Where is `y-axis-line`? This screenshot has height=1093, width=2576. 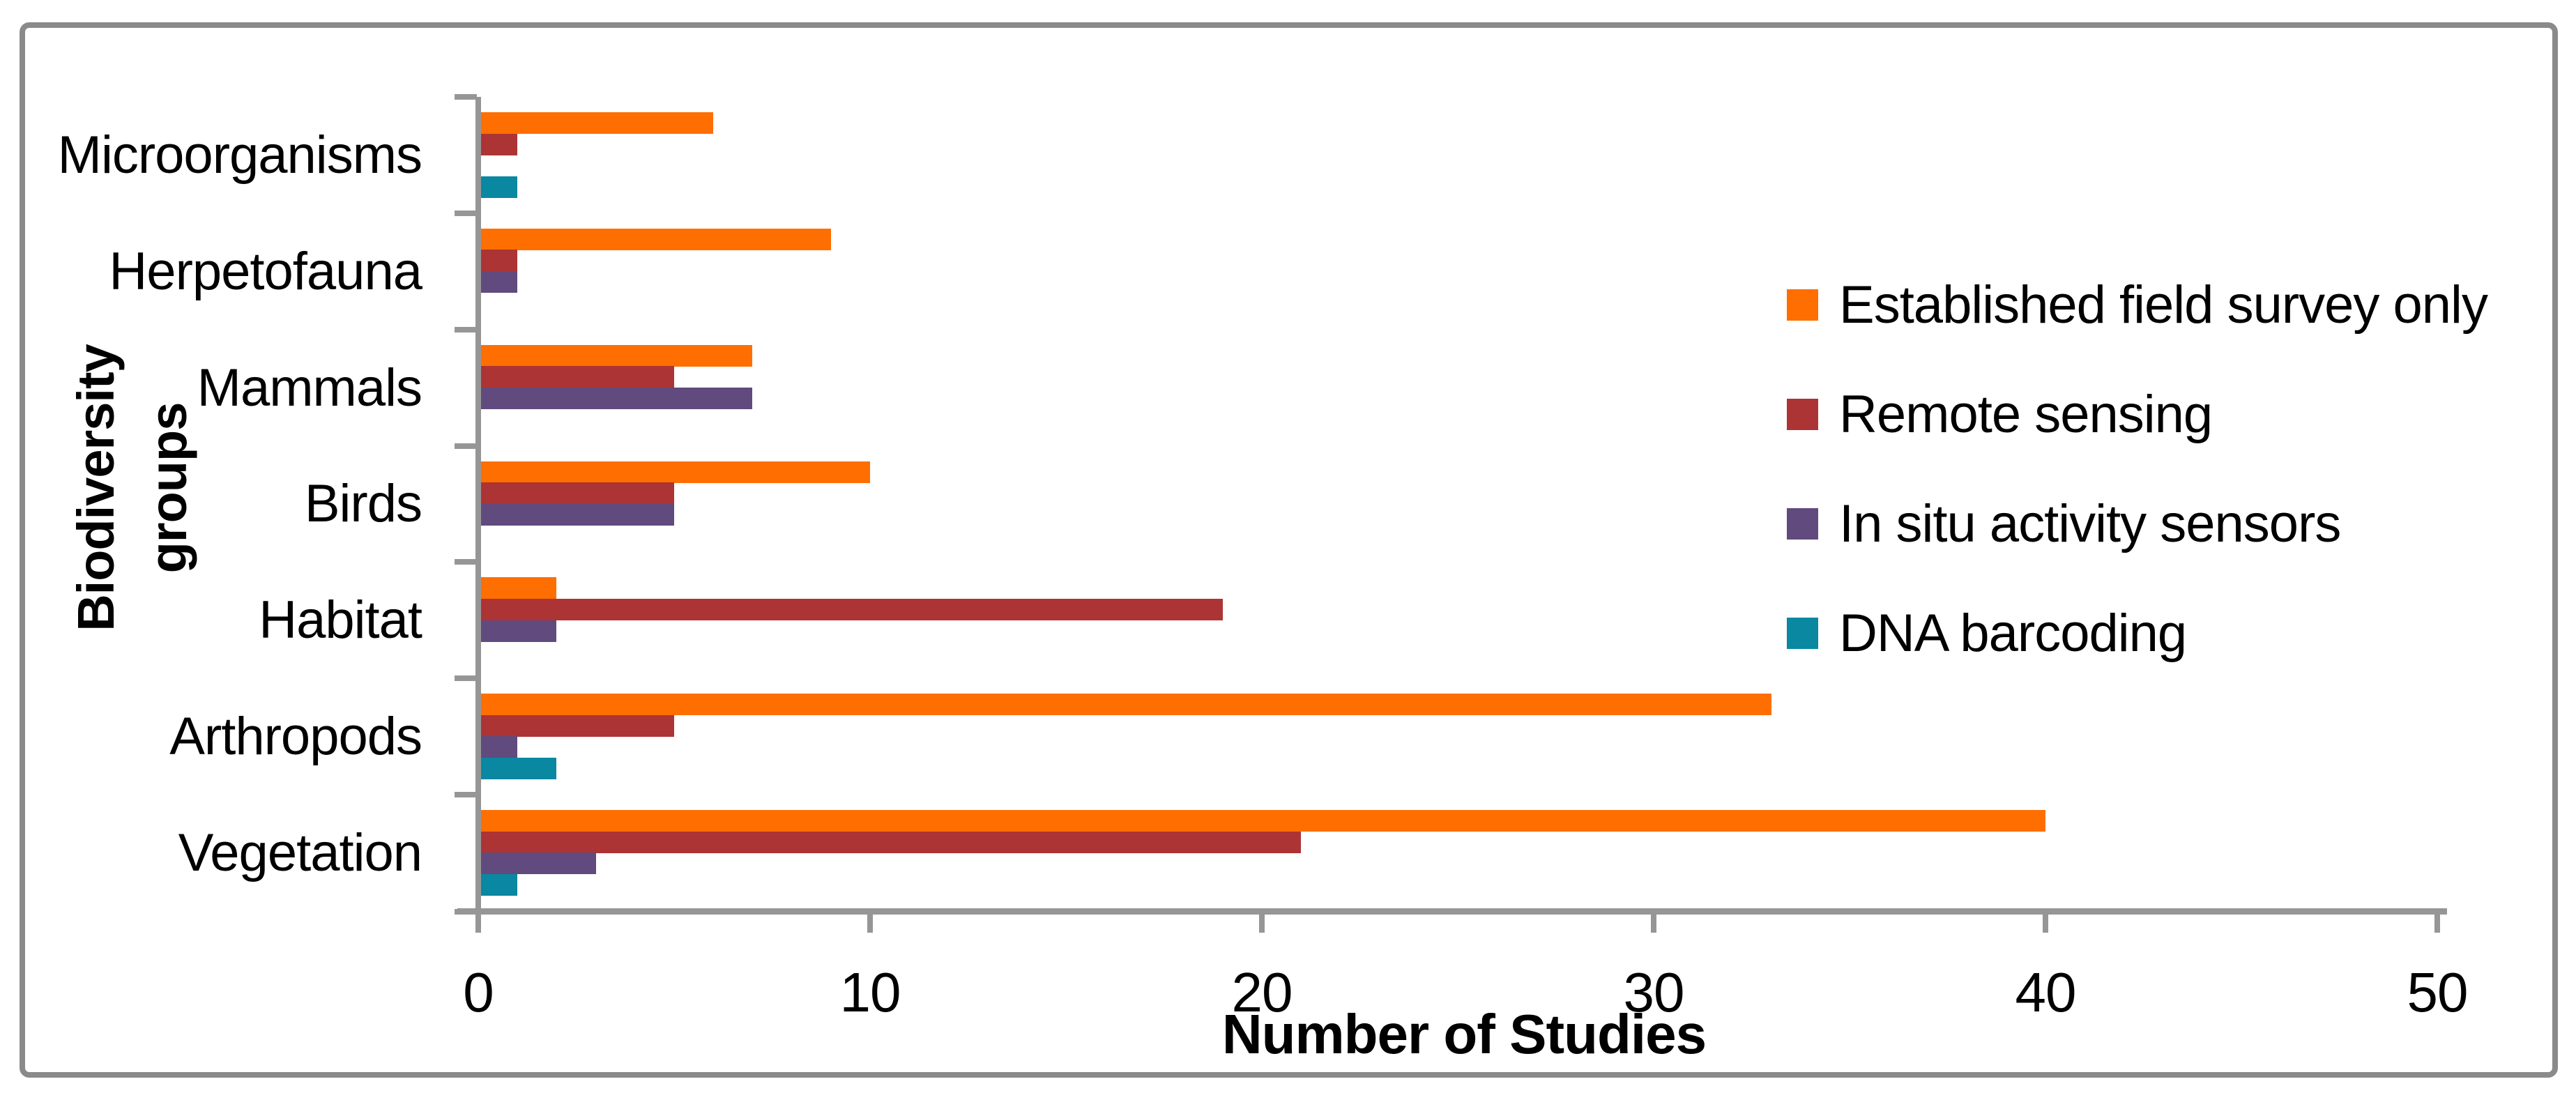
y-axis-line is located at coordinates (478, 514).